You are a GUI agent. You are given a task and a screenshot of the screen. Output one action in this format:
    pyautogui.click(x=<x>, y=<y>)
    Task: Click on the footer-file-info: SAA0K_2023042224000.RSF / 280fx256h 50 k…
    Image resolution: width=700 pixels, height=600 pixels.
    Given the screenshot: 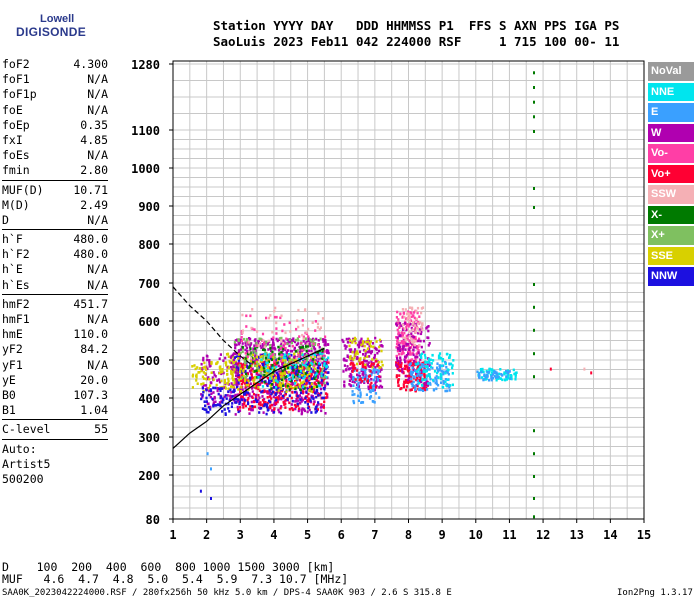 What is the action you would take?
    pyautogui.click(x=227, y=593)
    